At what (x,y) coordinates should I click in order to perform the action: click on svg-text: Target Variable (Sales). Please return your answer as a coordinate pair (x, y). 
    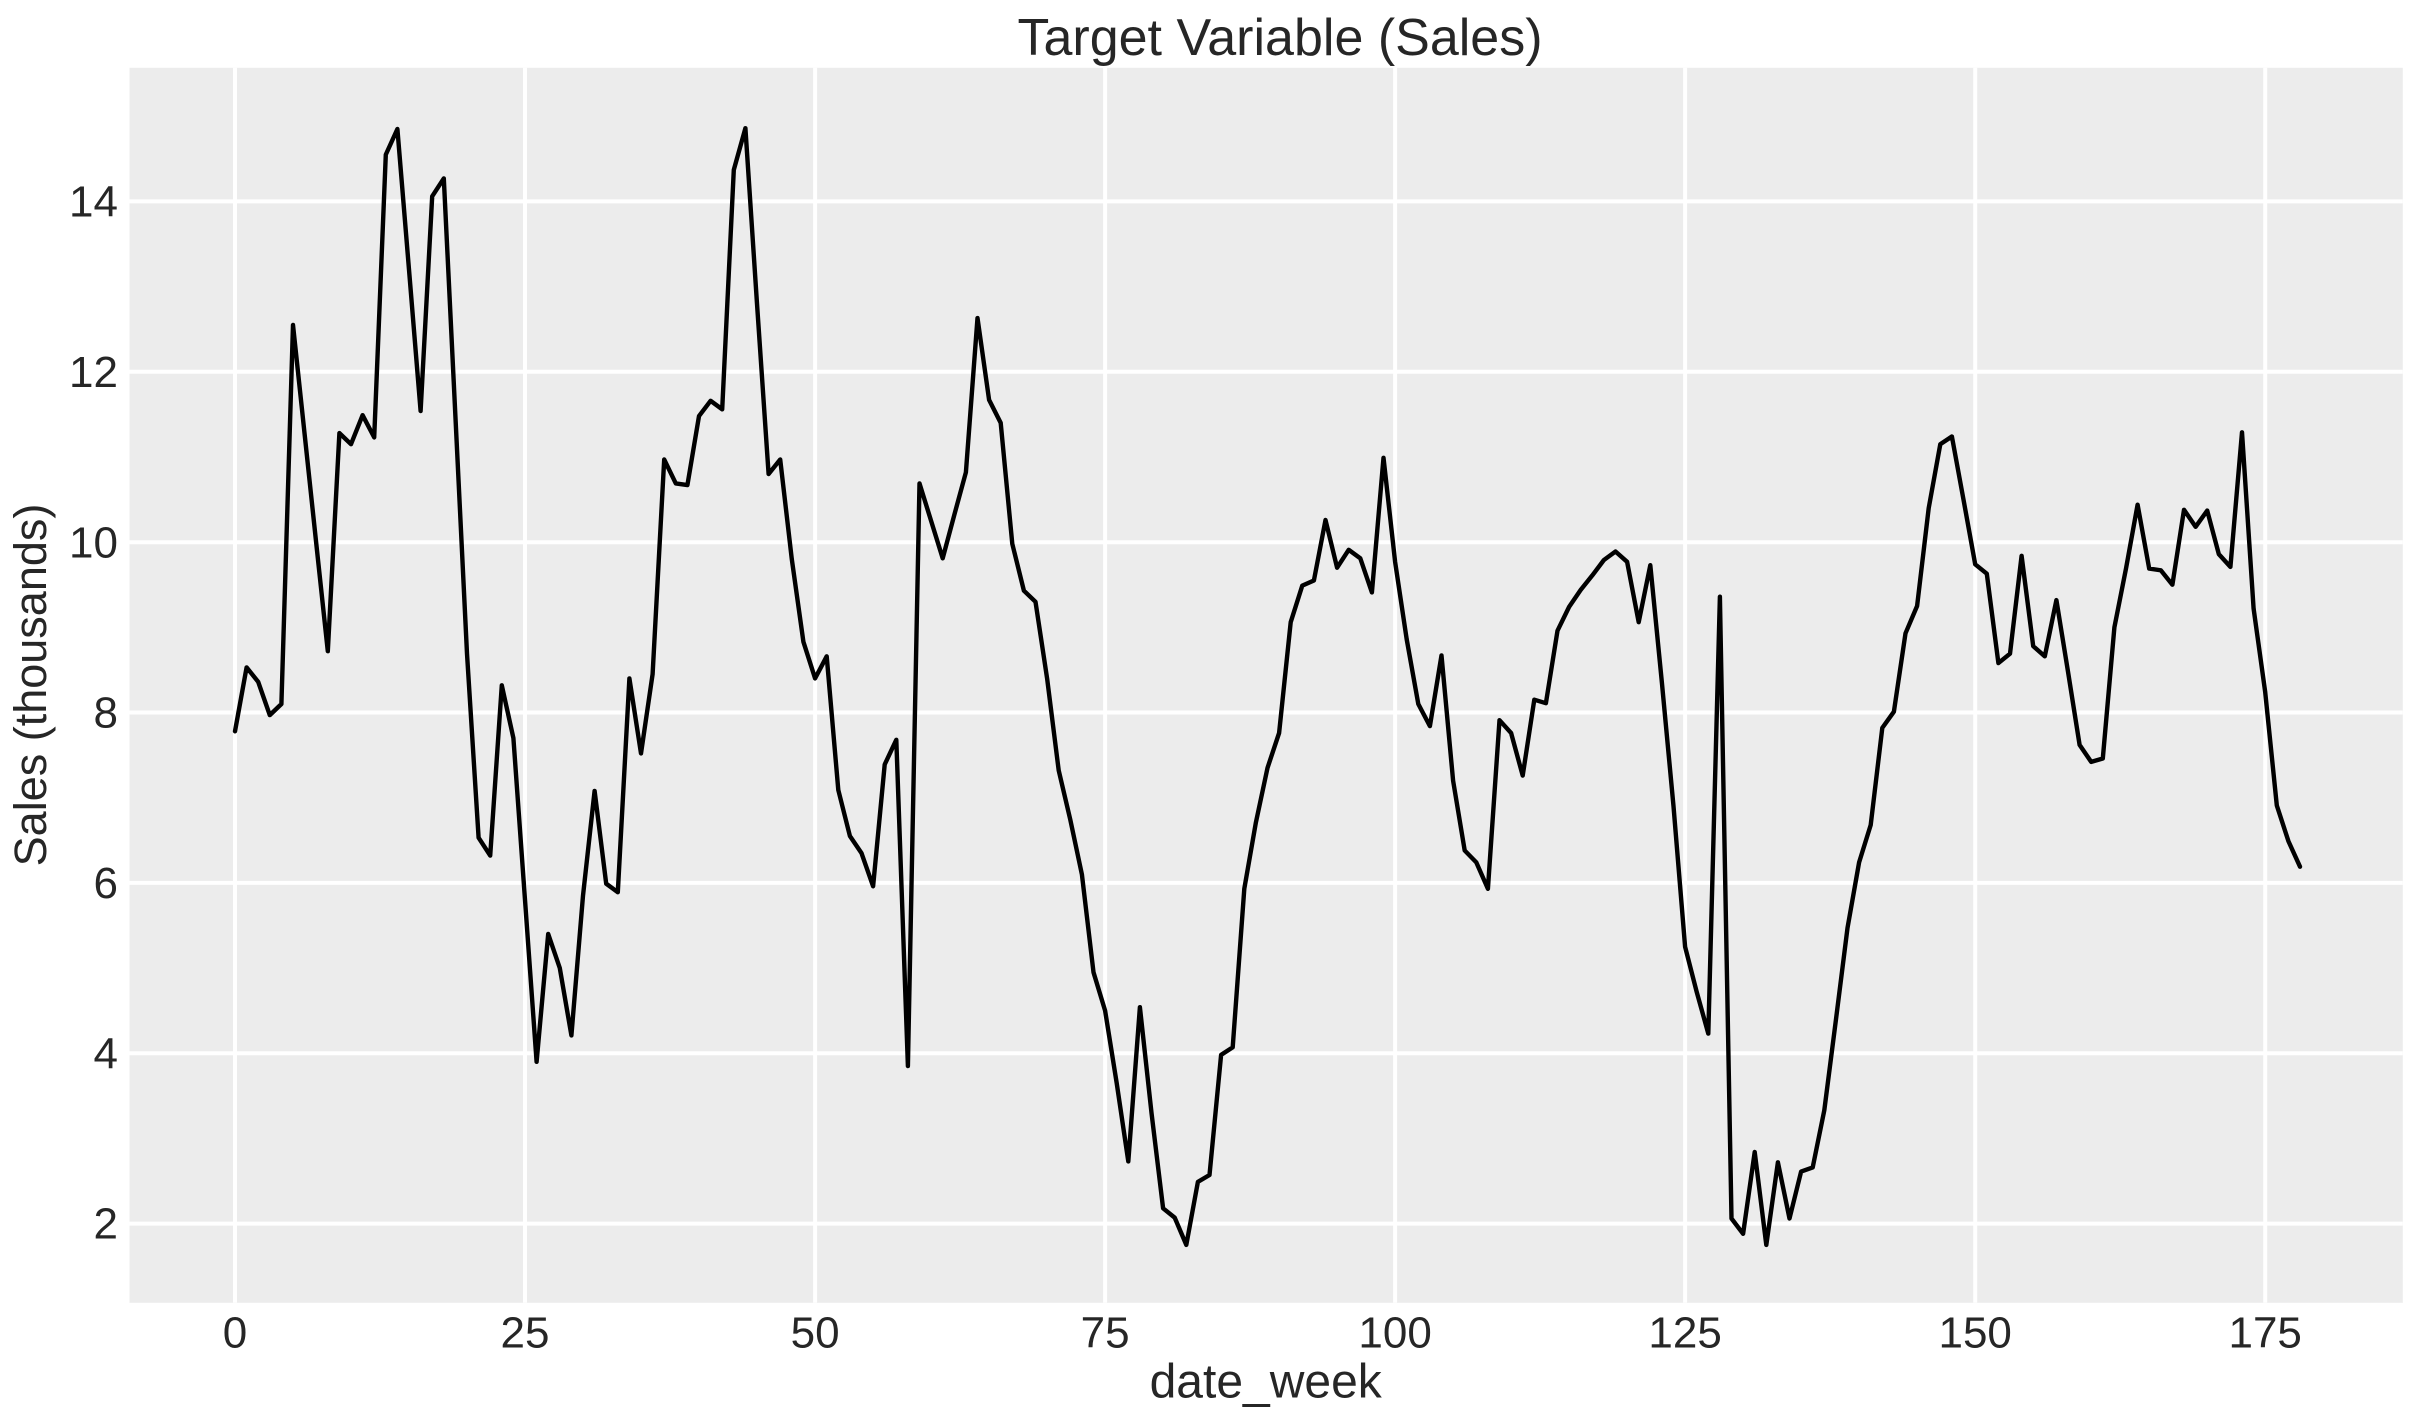
    Looking at the image, I should click on (1279, 38).